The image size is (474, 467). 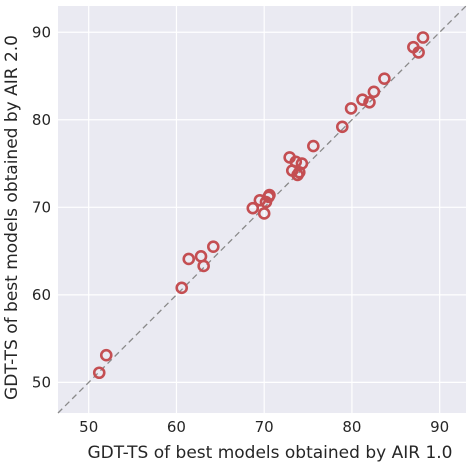 I want to click on x-axis-ticks: 50 60 70 80 90, so click(x=264, y=427).